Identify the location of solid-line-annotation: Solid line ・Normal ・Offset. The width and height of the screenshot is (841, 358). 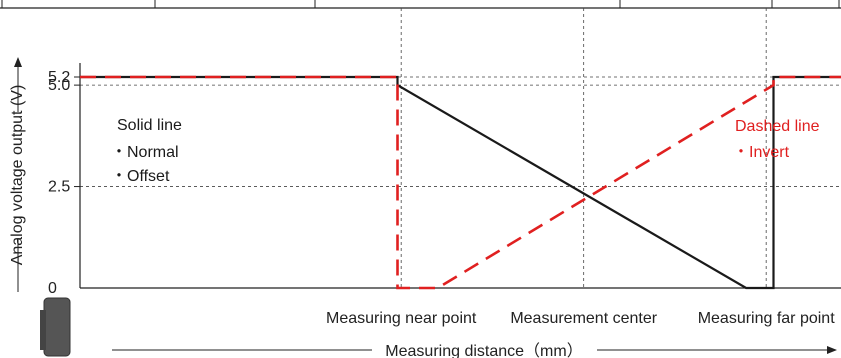
(146, 151).